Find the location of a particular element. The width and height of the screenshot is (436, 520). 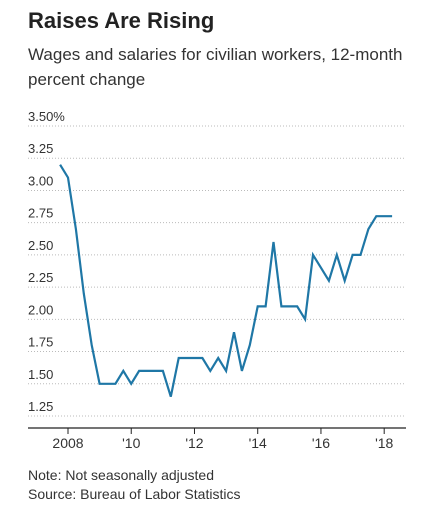

x-axis: 2008 '10 '12 '14 '16 '18 is located at coordinates (217, 439).